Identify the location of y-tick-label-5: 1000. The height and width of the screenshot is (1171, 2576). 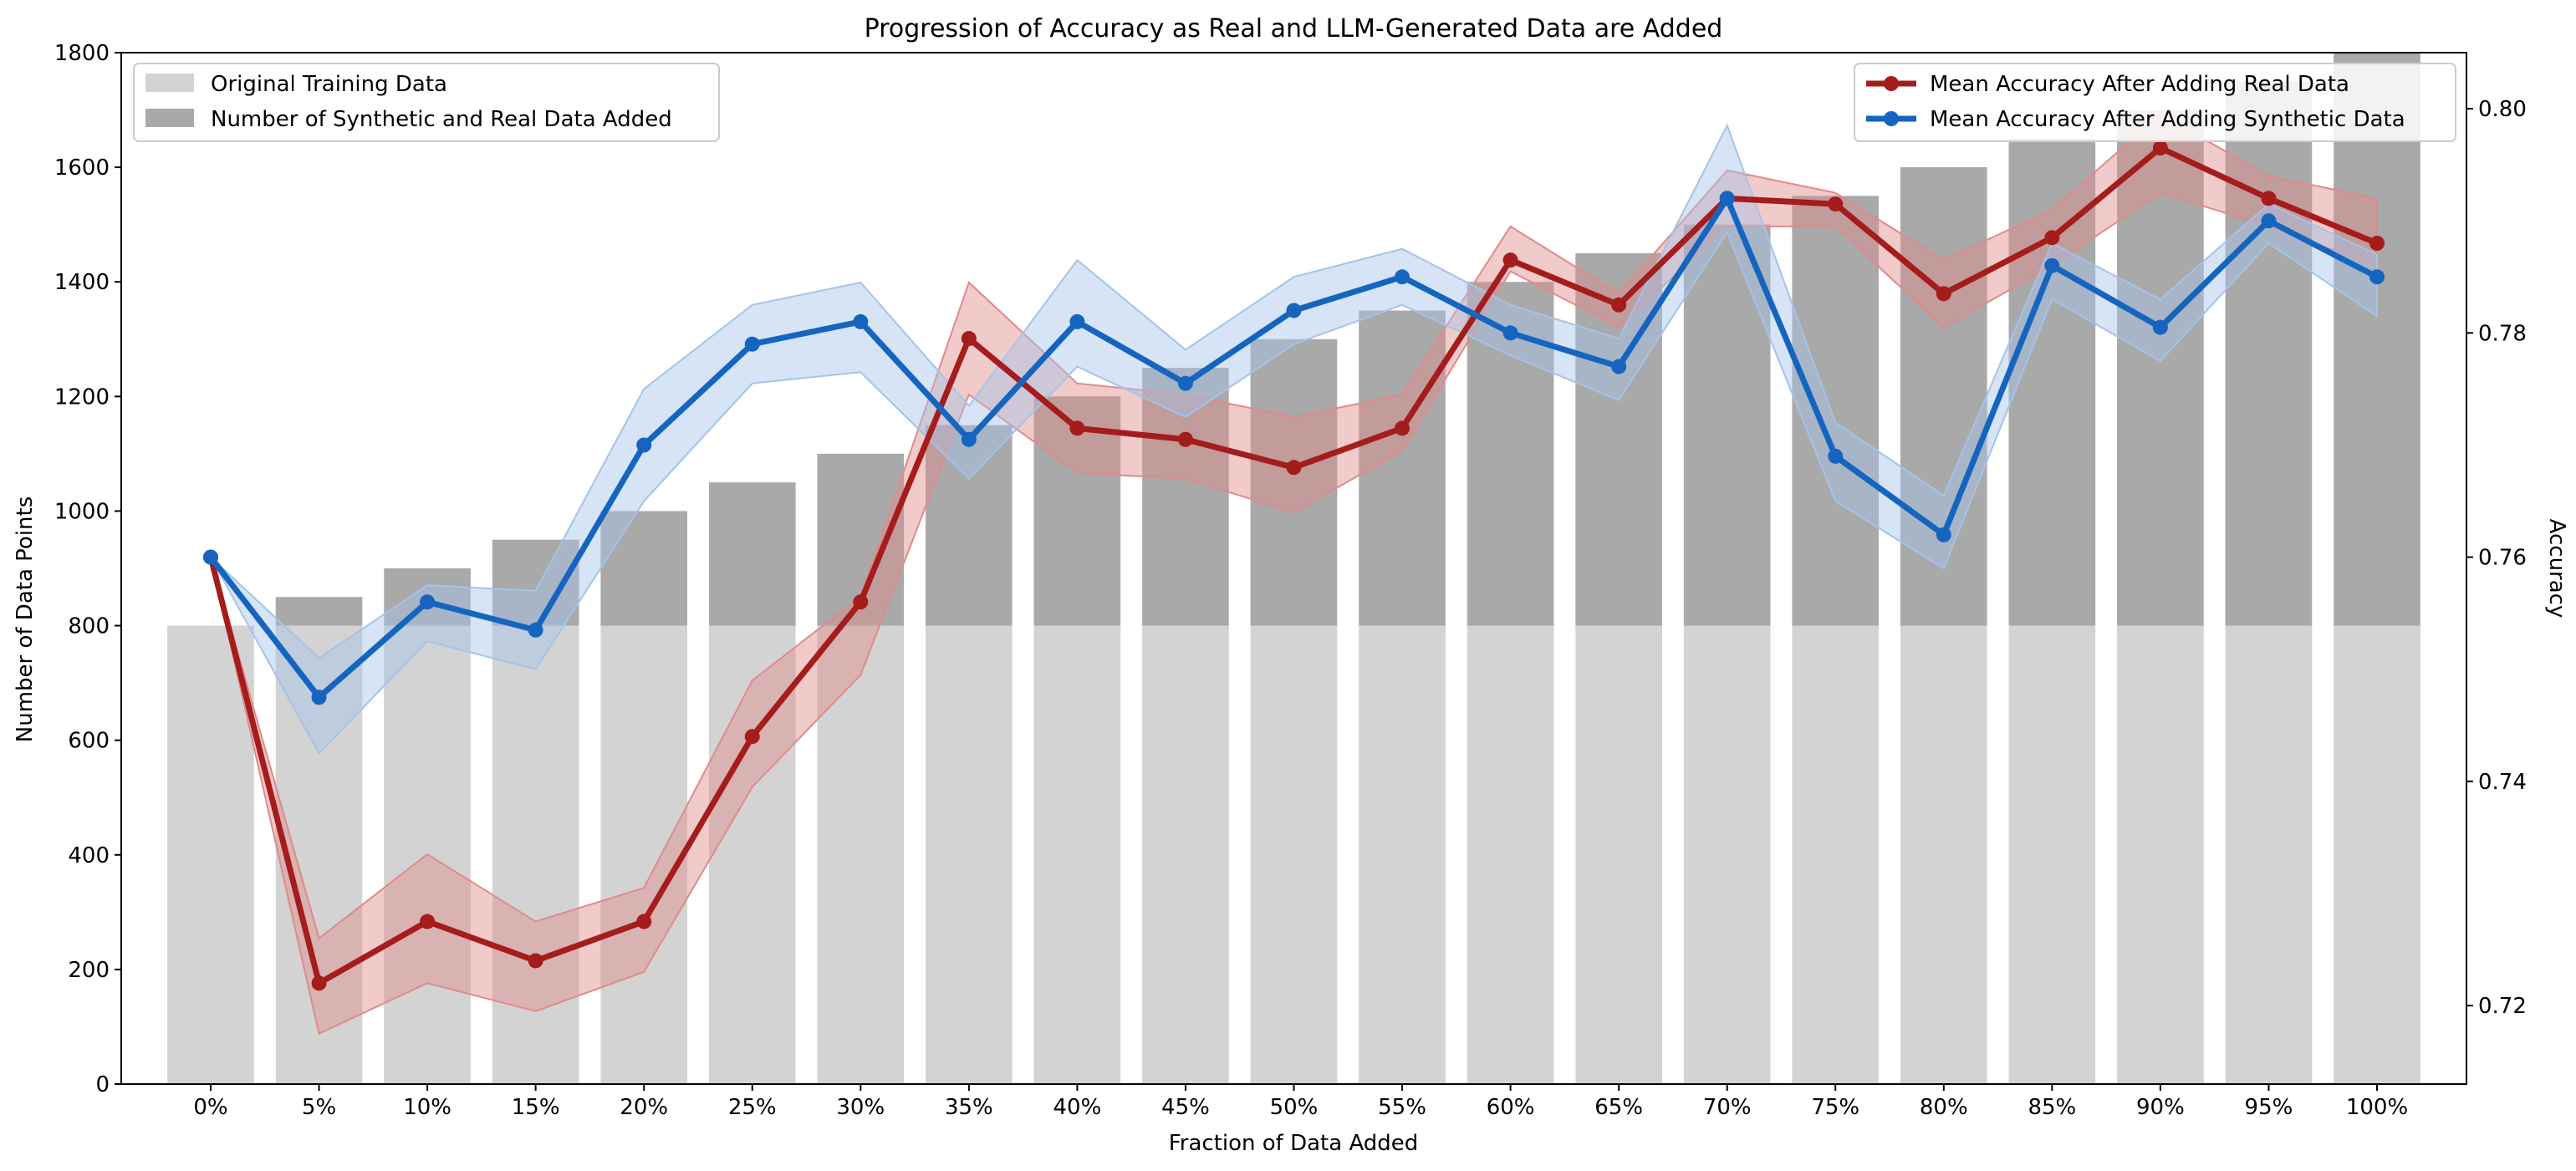
(82, 511).